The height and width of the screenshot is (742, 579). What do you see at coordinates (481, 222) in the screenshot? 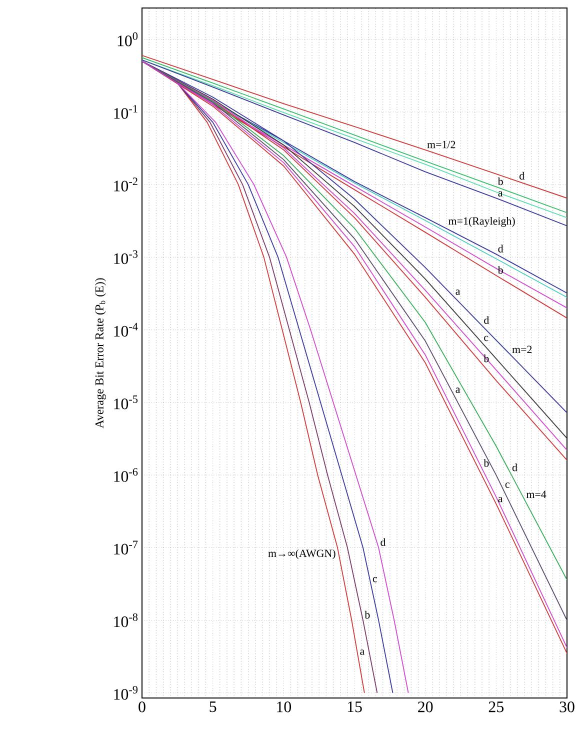
I see `annotation: m=1(Rayleigh)` at bounding box center [481, 222].